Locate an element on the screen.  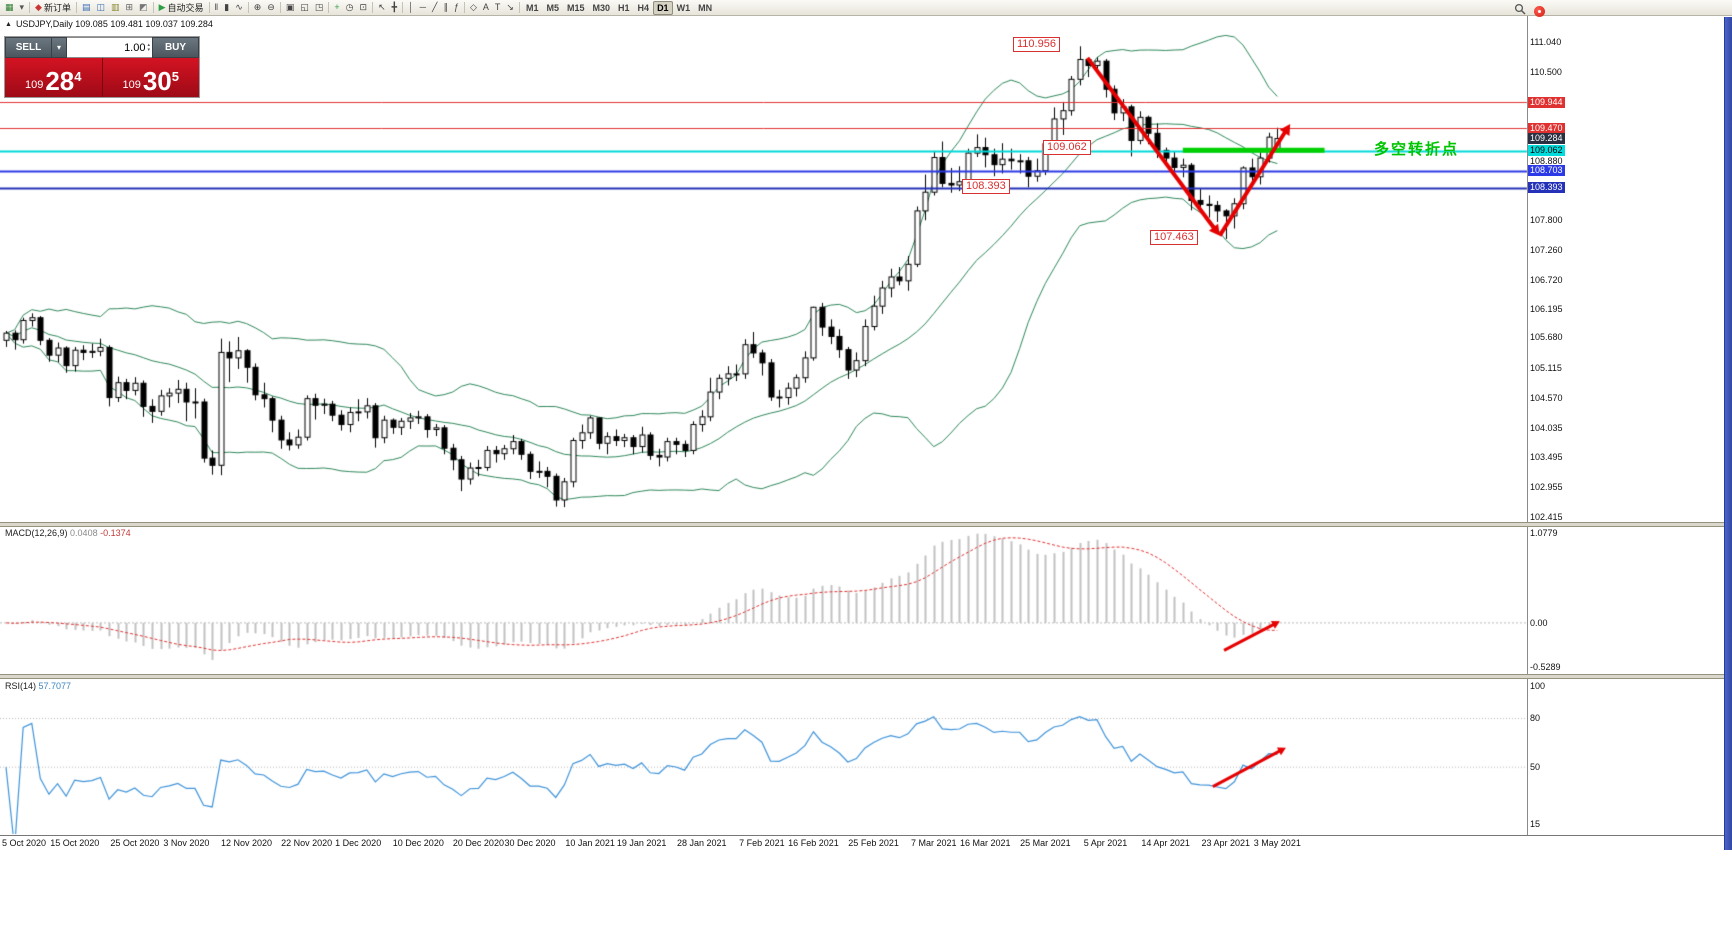
timeframe-button-m15: M15 is located at coordinates (576, 7).